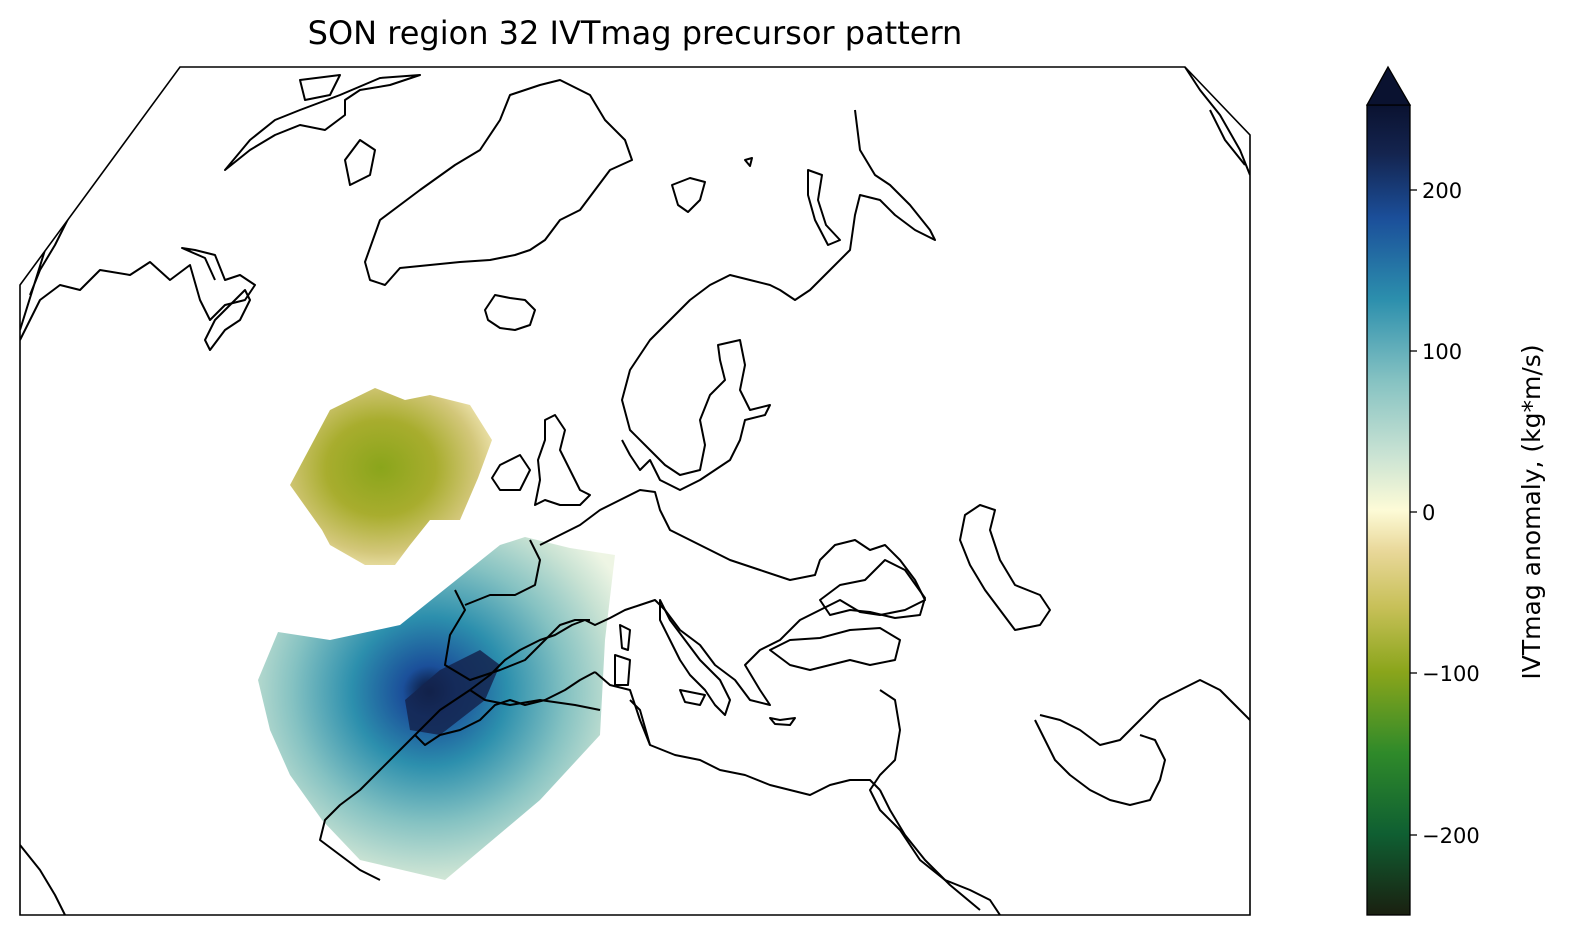  Describe the element at coordinates (452, 692) in the screenshot. I see `positive-anomaly-core` at that location.